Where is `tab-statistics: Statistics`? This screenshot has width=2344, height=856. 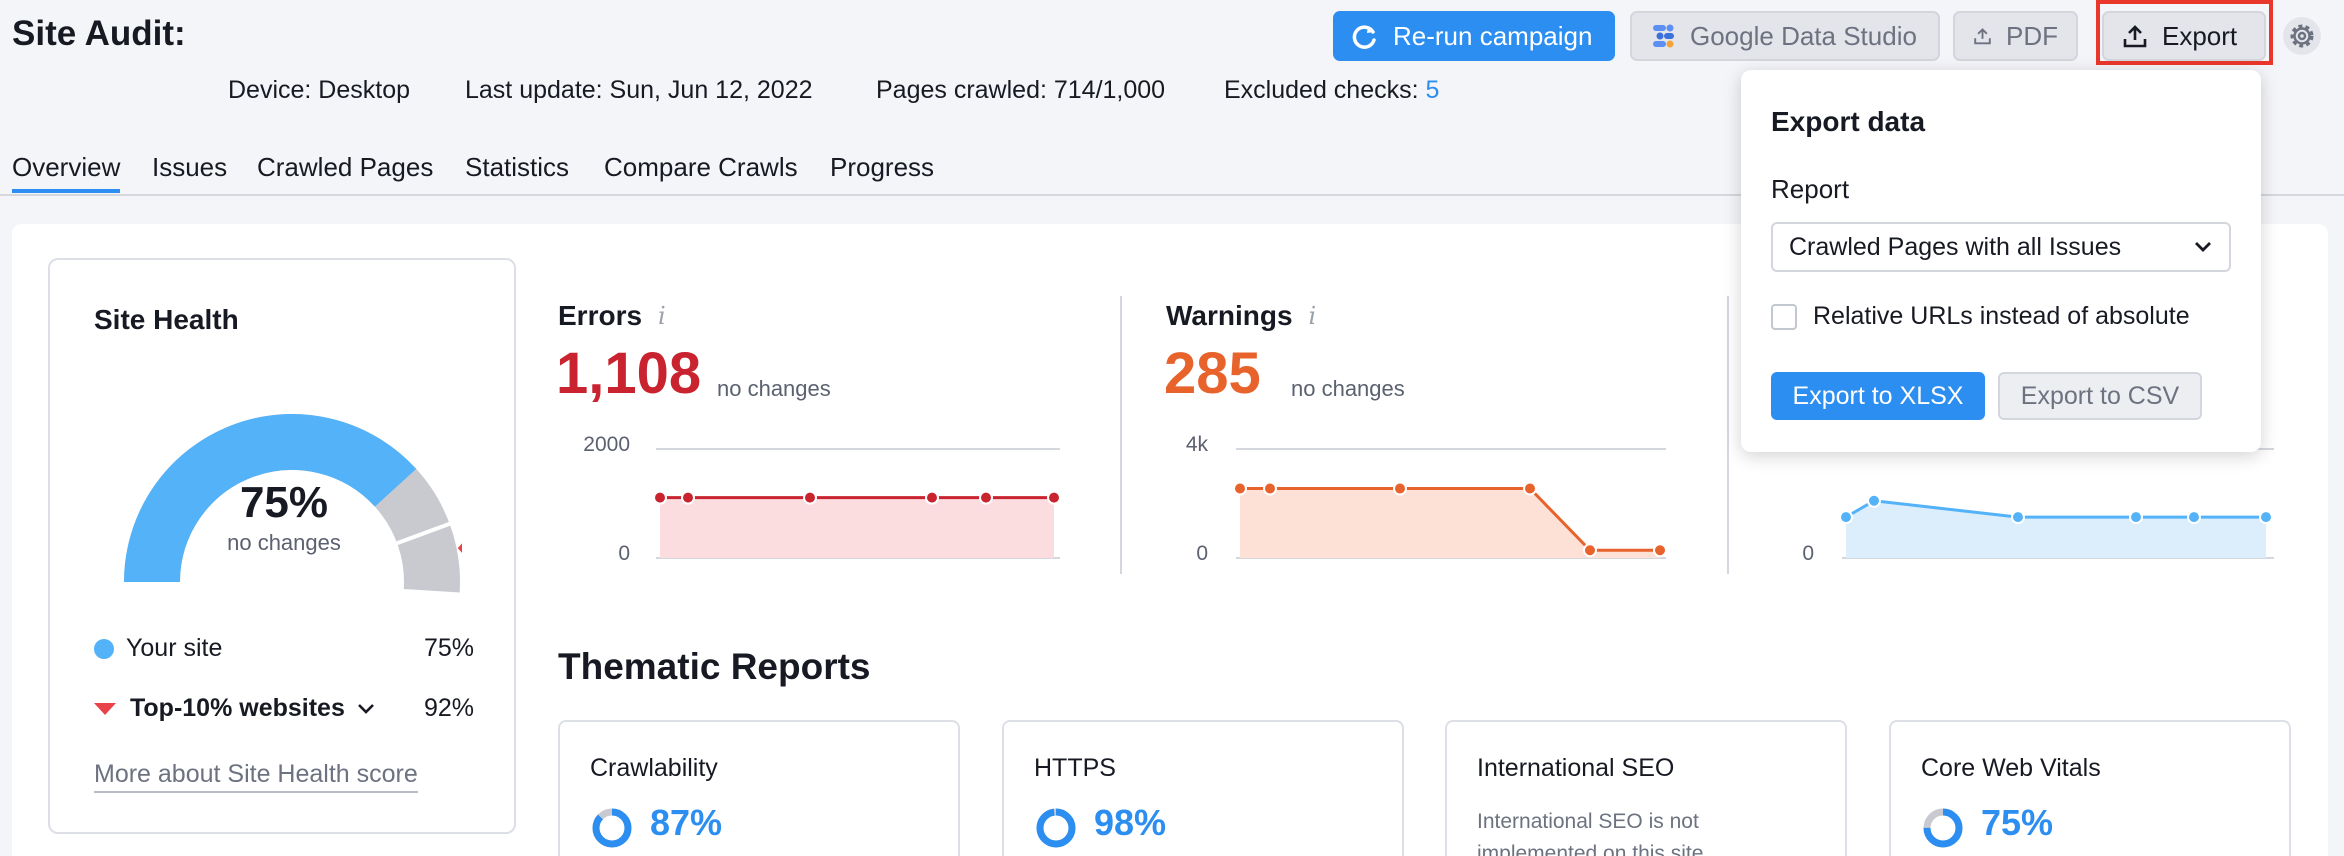 tab-statistics: Statistics is located at coordinates (517, 167).